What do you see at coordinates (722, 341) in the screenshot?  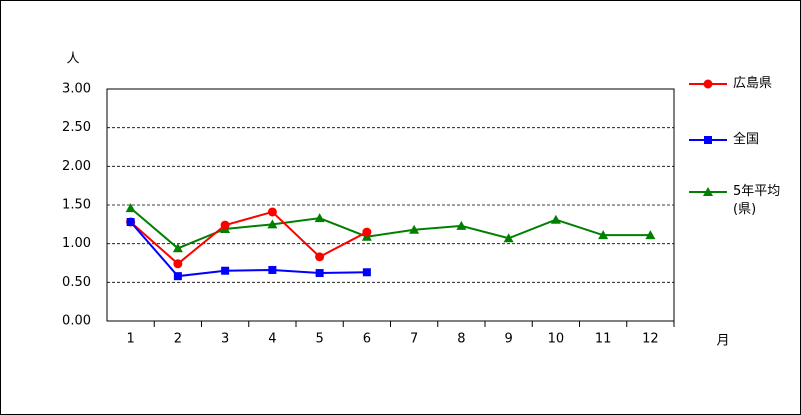 I see `x-unit: 月` at bounding box center [722, 341].